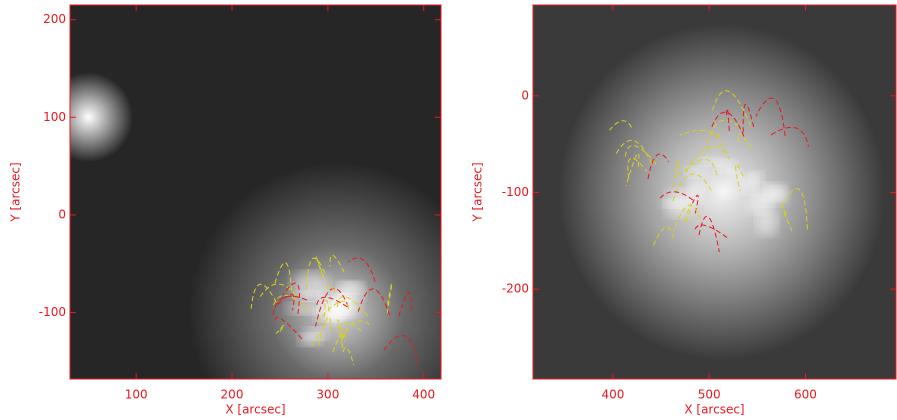 Image resolution: width=897 pixels, height=420 pixels. What do you see at coordinates (136, 395) in the screenshot?
I see `x-tick-label: 100` at bounding box center [136, 395].